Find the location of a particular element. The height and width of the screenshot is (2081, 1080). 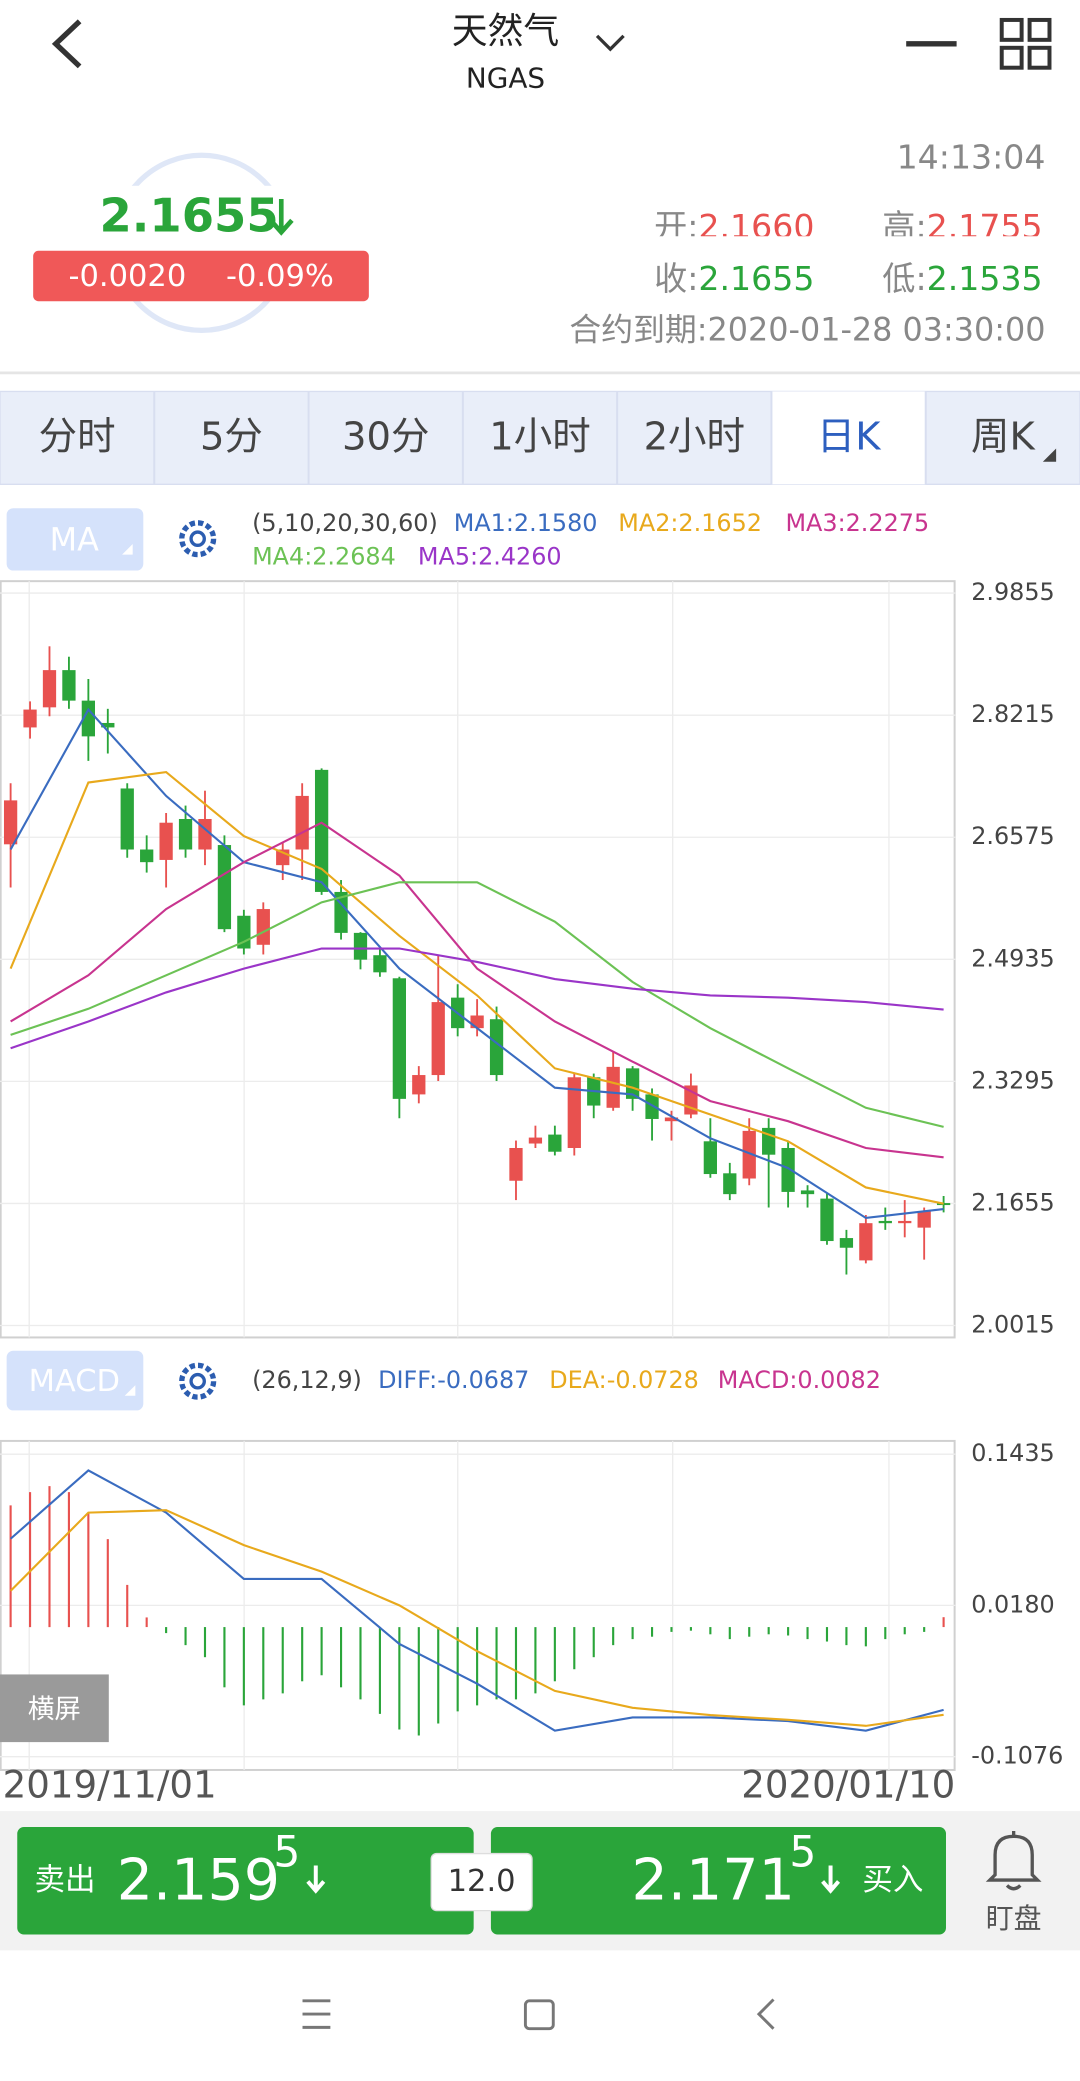

tab: 2小时 is located at coordinates (694, 437).